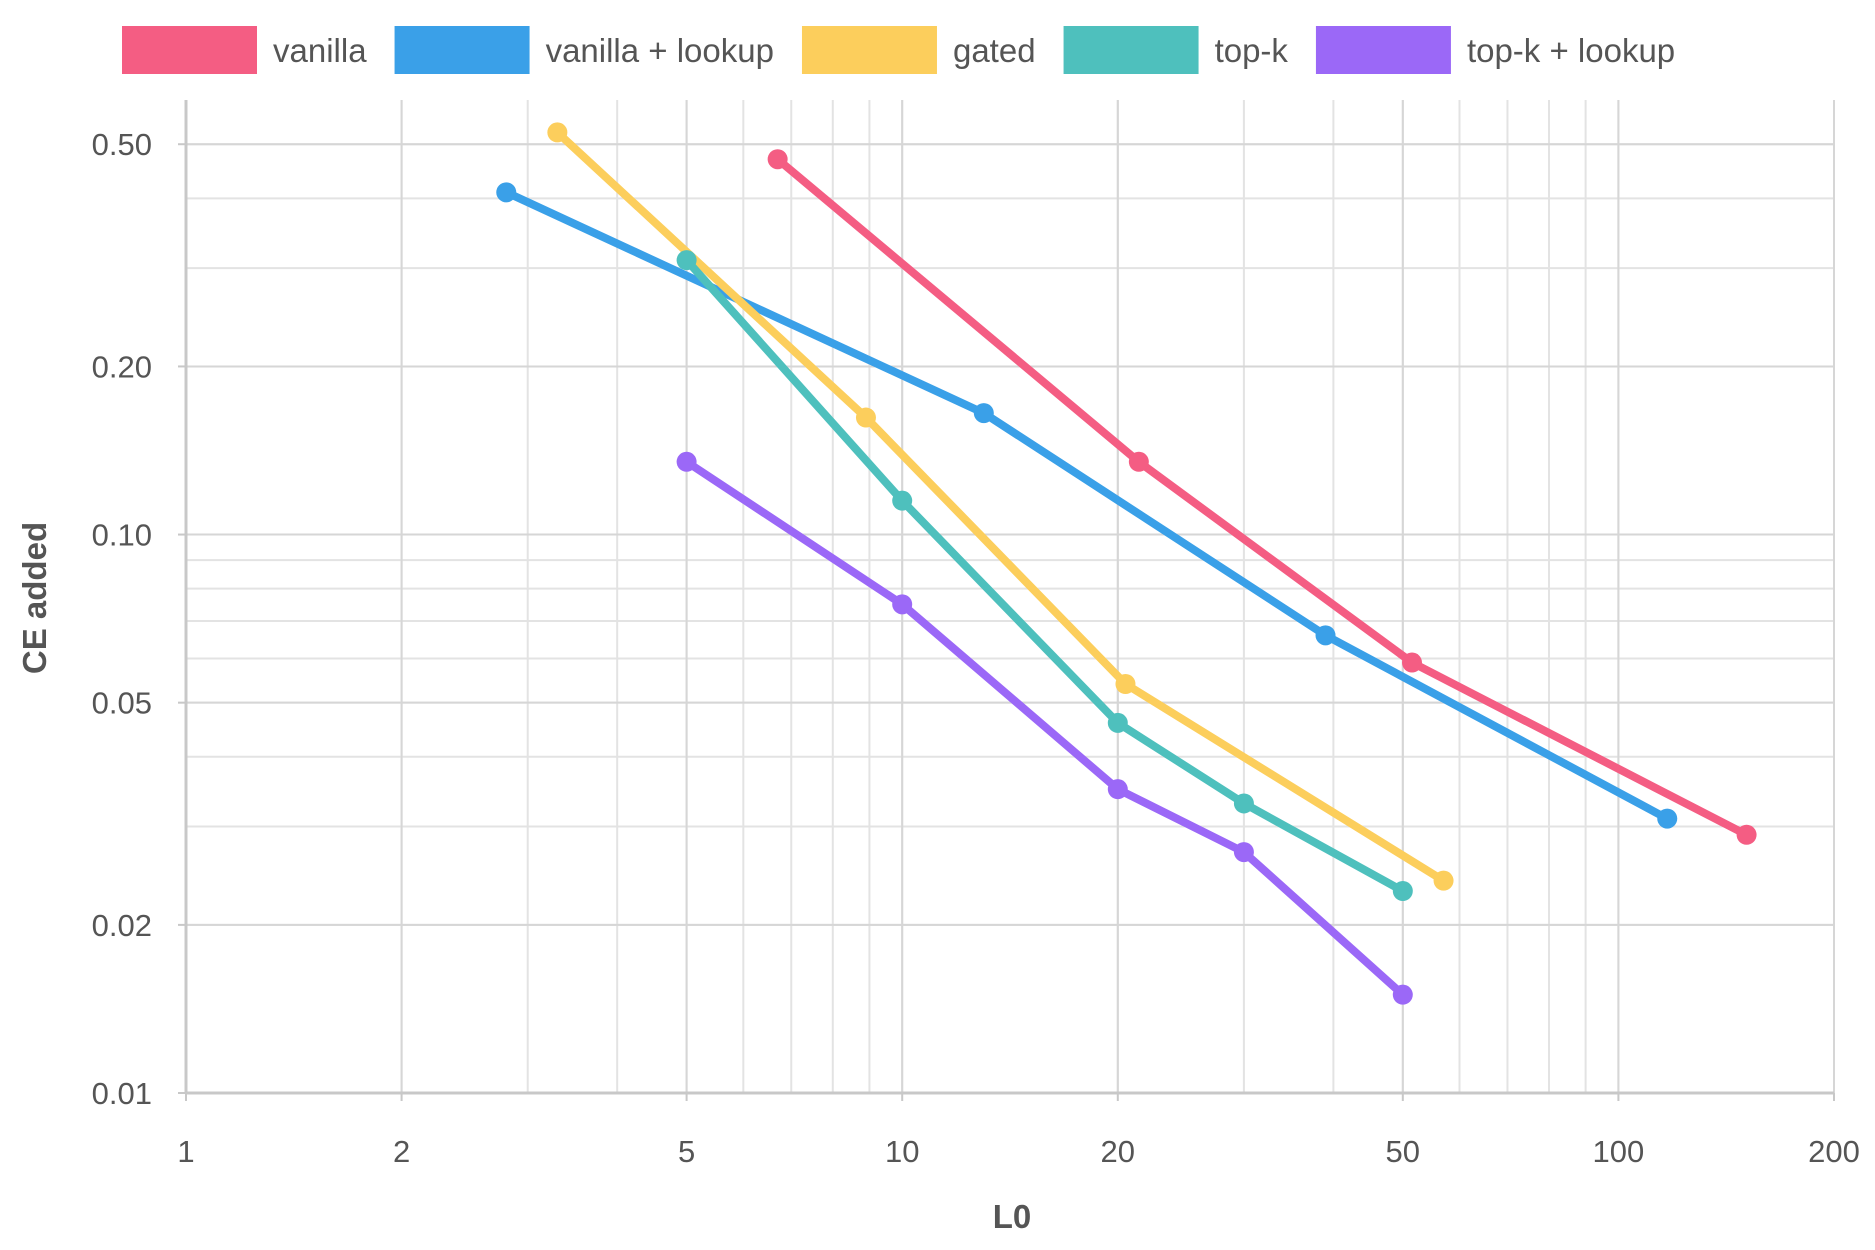 This screenshot has width=1875, height=1250. What do you see at coordinates (1252, 50) in the screenshot?
I see `legend-label: top-k` at bounding box center [1252, 50].